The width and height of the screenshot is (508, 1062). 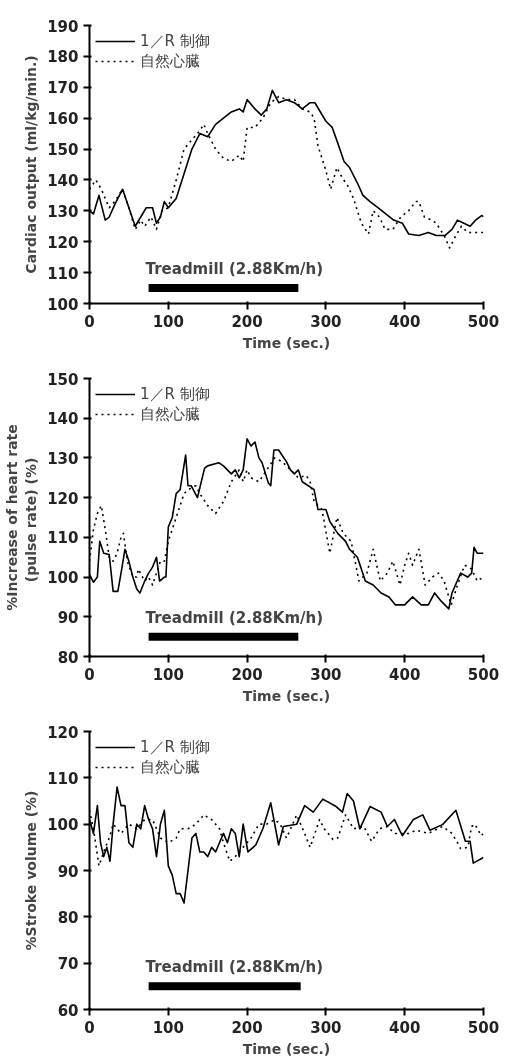 What do you see at coordinates (68, 964) in the screenshot?
I see `y-tick-label: 70` at bounding box center [68, 964].